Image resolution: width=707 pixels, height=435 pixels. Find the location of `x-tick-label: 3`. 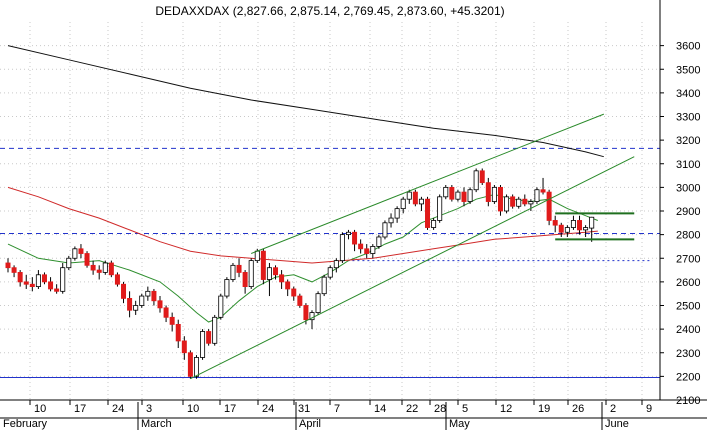

x-tick-label: 3 is located at coordinates (149, 409).